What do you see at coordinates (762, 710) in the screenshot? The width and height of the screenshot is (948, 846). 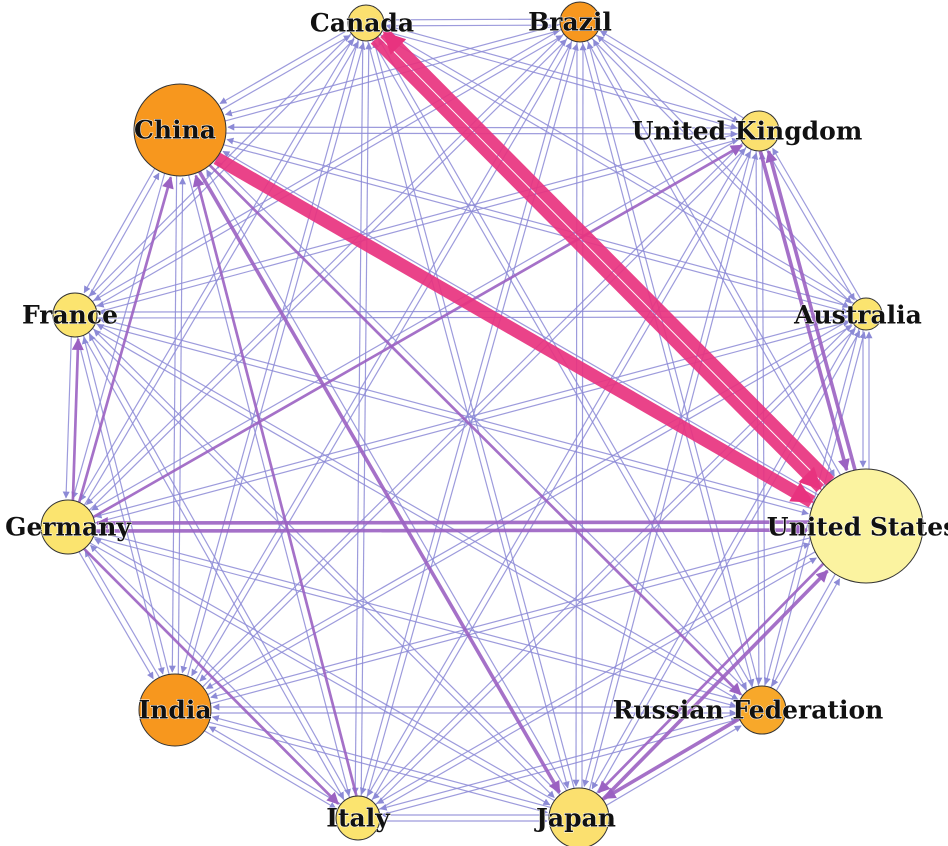 I see `node-russia` at bounding box center [762, 710].